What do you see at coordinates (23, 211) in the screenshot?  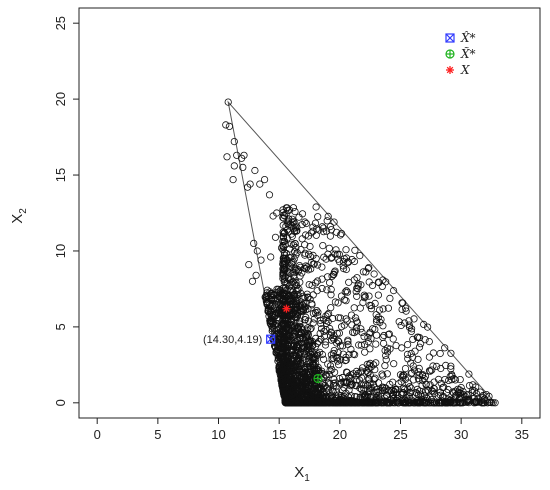 I see `y-axis-title-sub: 2` at bounding box center [23, 211].